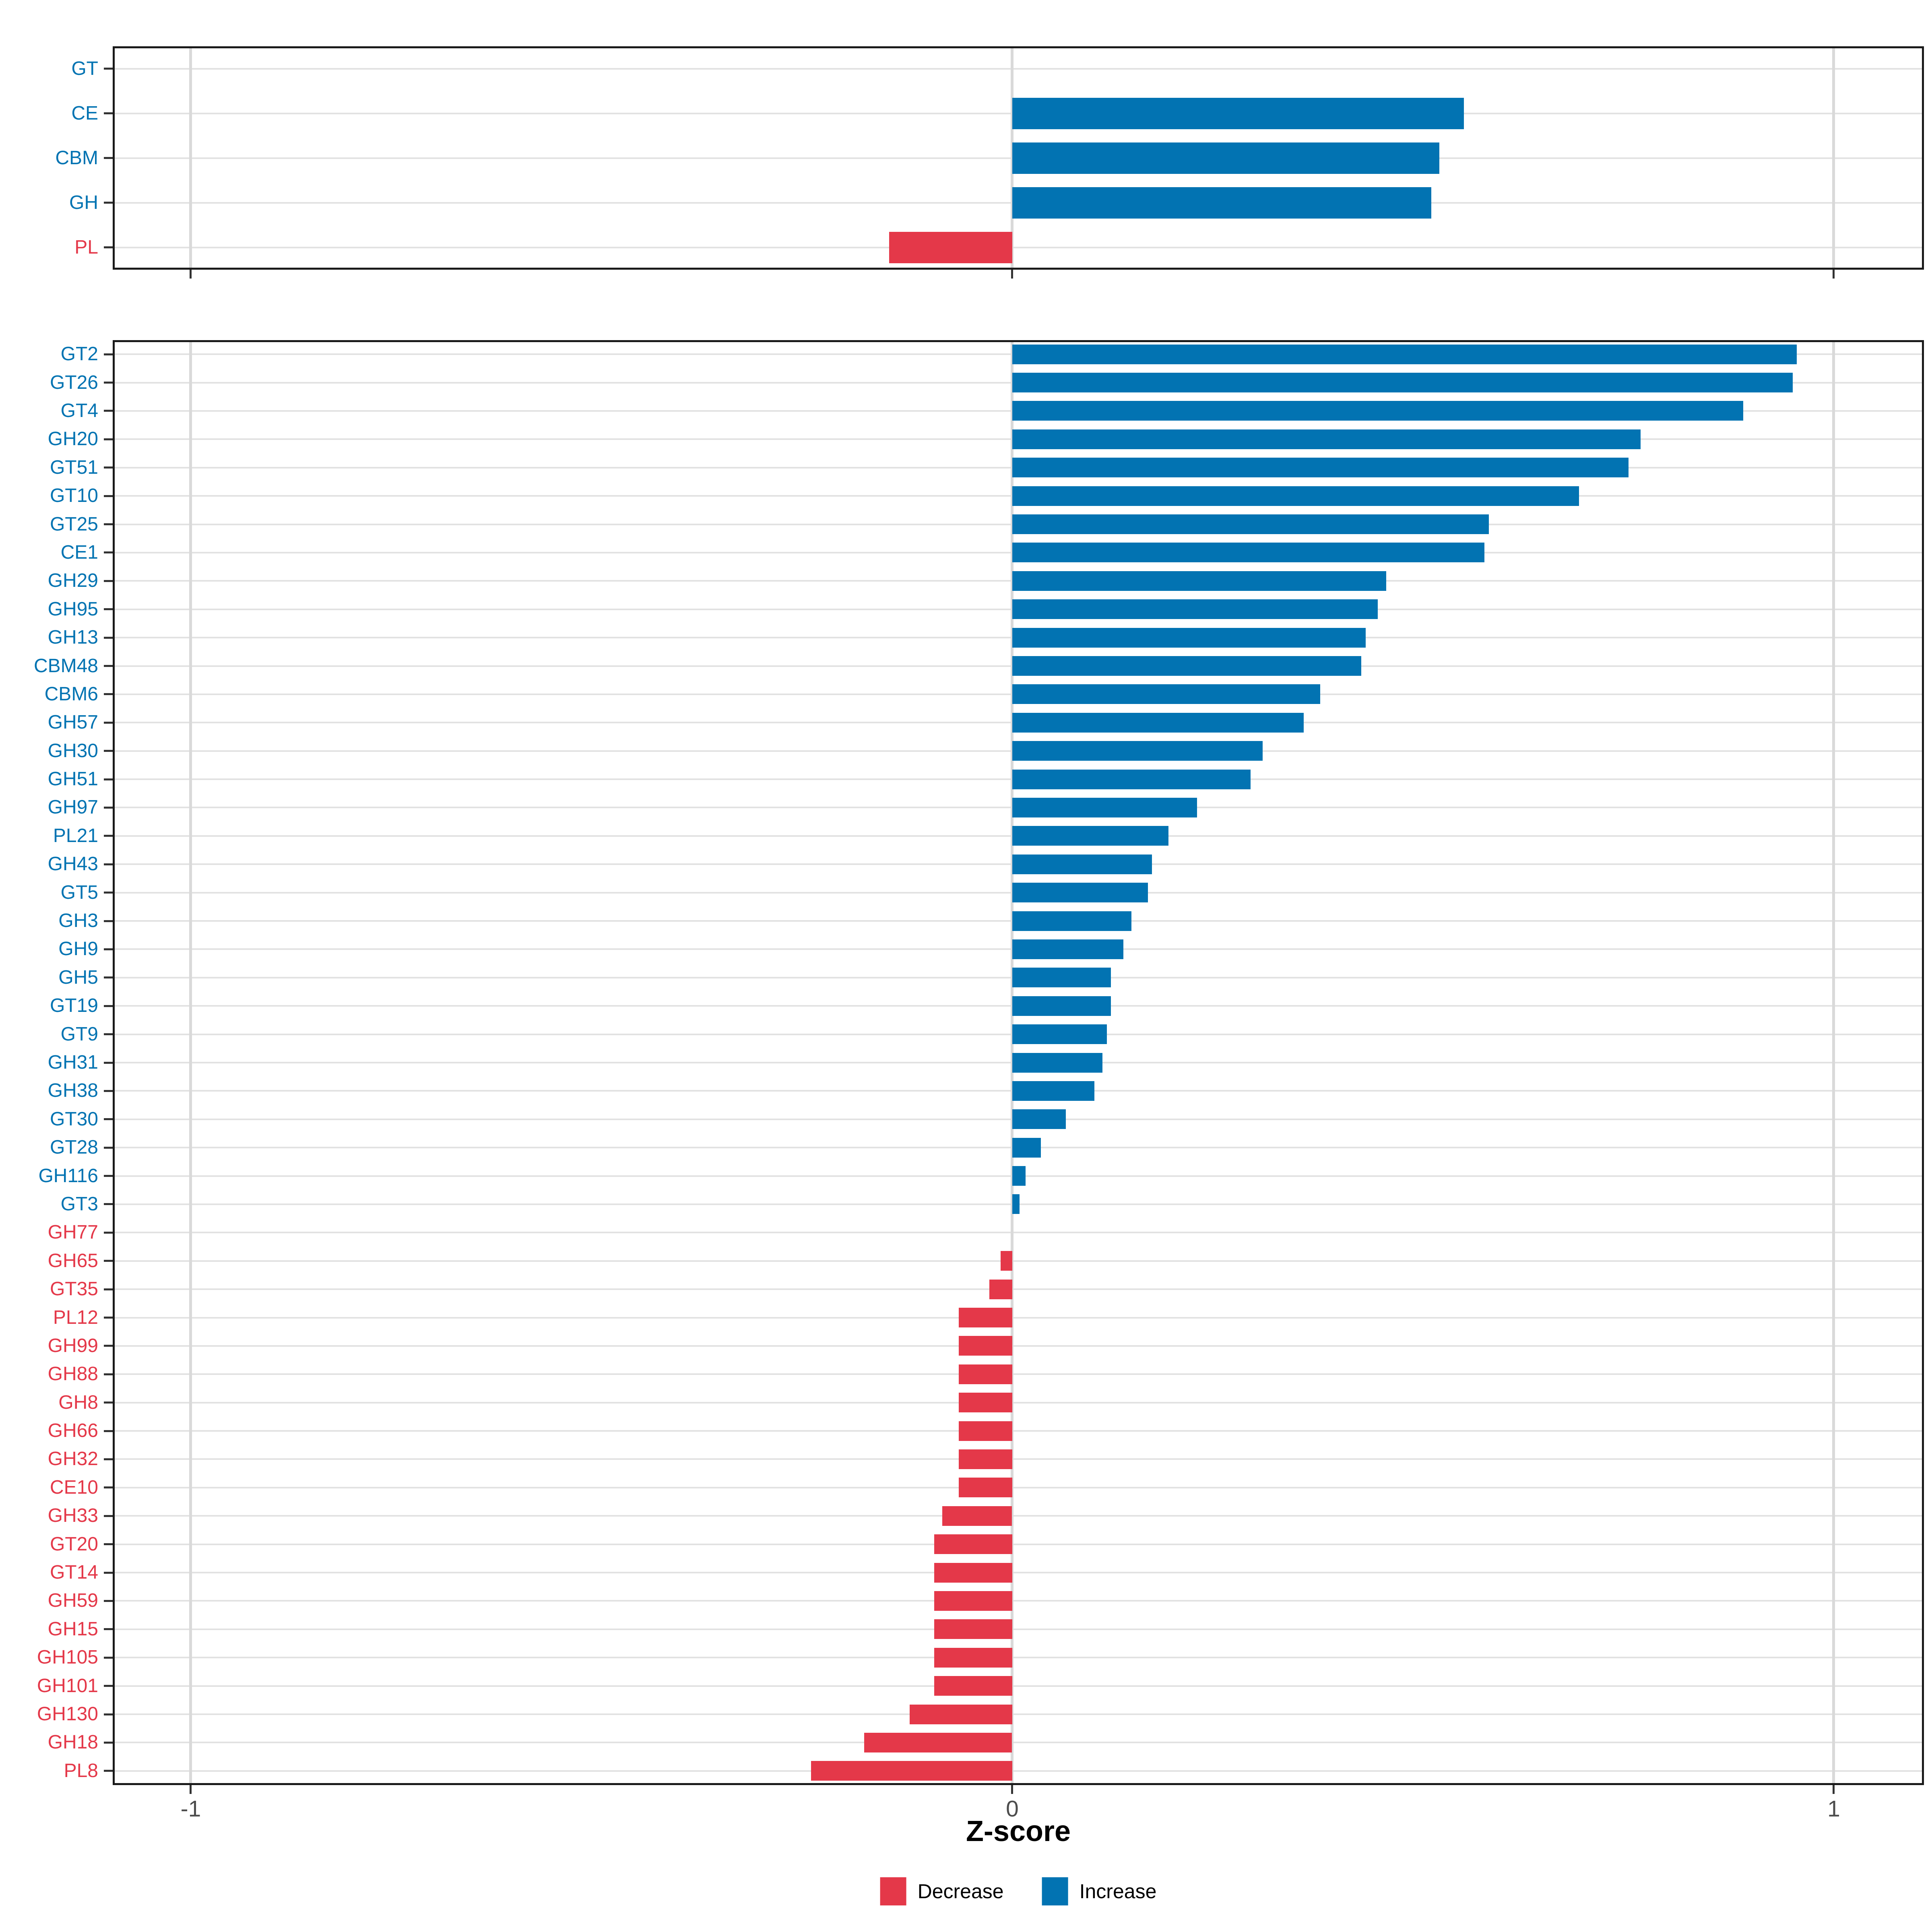 The height and width of the screenshot is (1932, 1932). I want to click on y-axis-label-GH95: GH95, so click(72, 609).